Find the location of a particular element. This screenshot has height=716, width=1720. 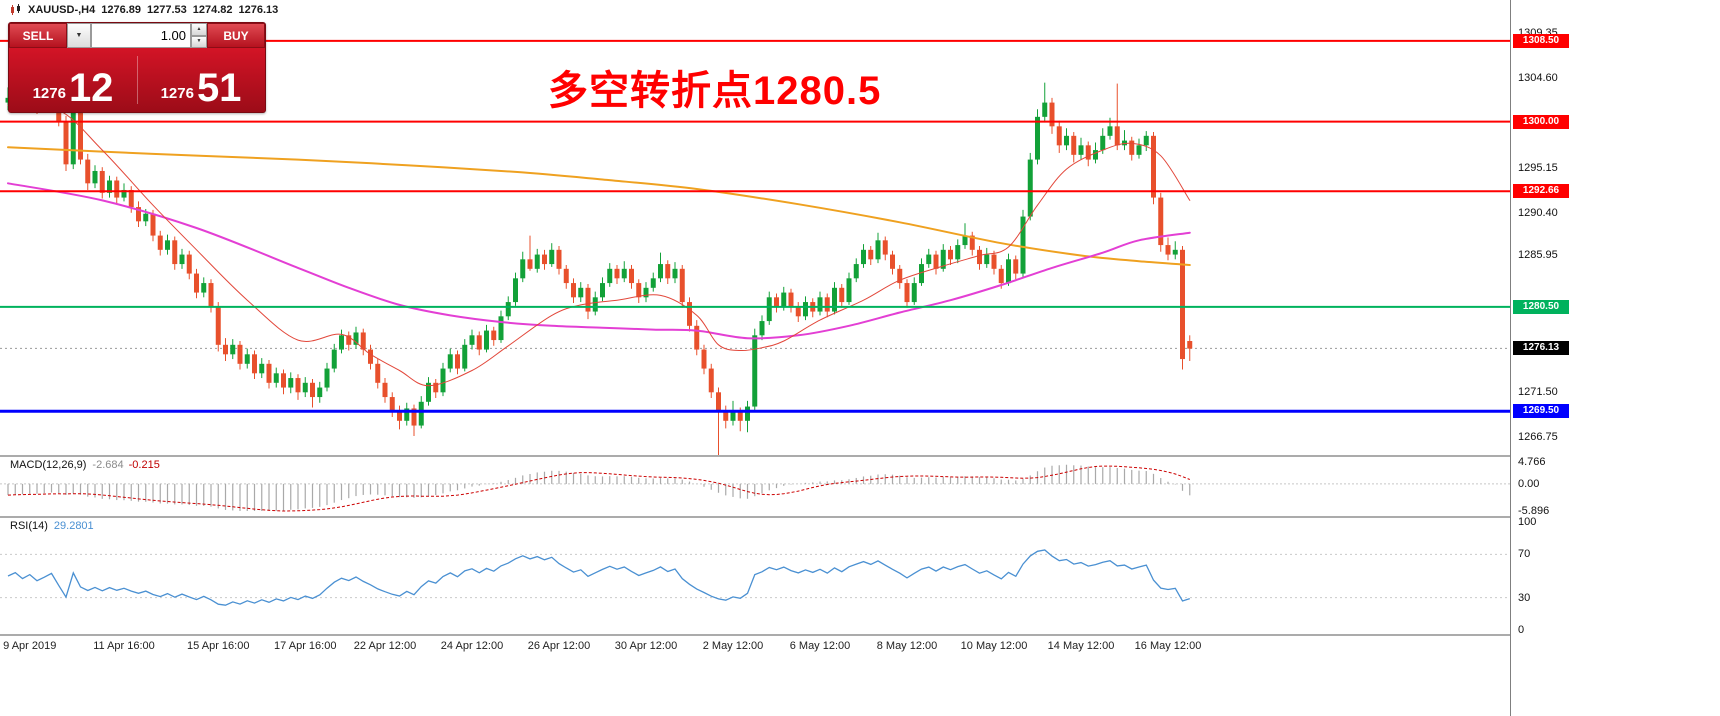

one-click-trading-panel: SELL ▼ ▲ ▼ BUY 1276 12 1276 51 is located at coordinates (137, 67).